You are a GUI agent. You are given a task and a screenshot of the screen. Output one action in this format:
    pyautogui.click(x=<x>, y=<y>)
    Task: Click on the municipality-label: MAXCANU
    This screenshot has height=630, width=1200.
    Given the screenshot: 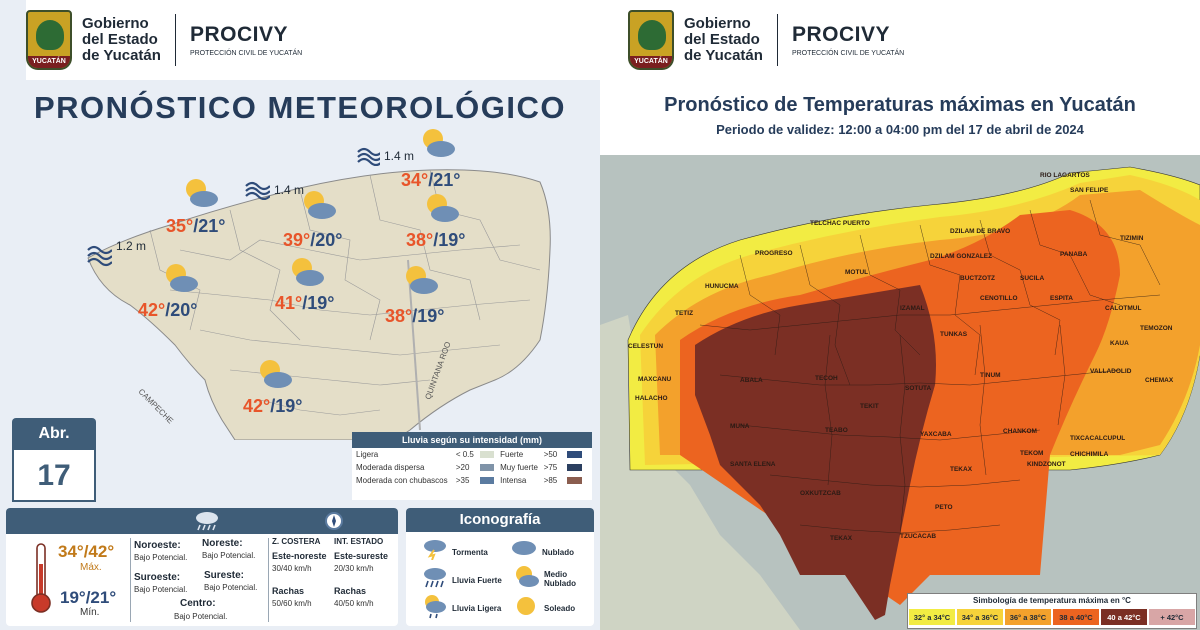 What is the action you would take?
    pyautogui.click(x=655, y=379)
    